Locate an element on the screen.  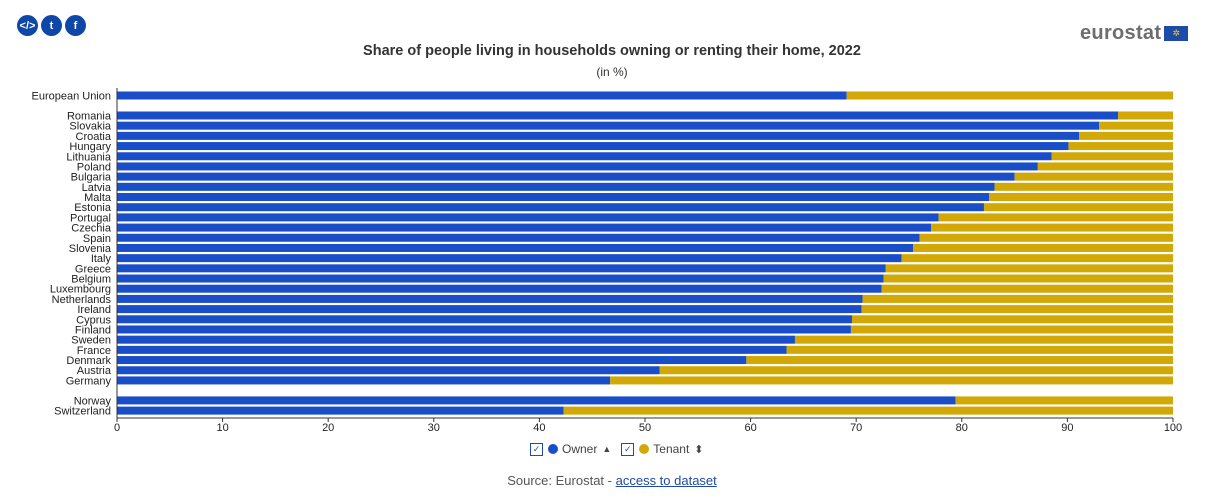
category-label: Bulgaria is located at coordinates (91, 178).